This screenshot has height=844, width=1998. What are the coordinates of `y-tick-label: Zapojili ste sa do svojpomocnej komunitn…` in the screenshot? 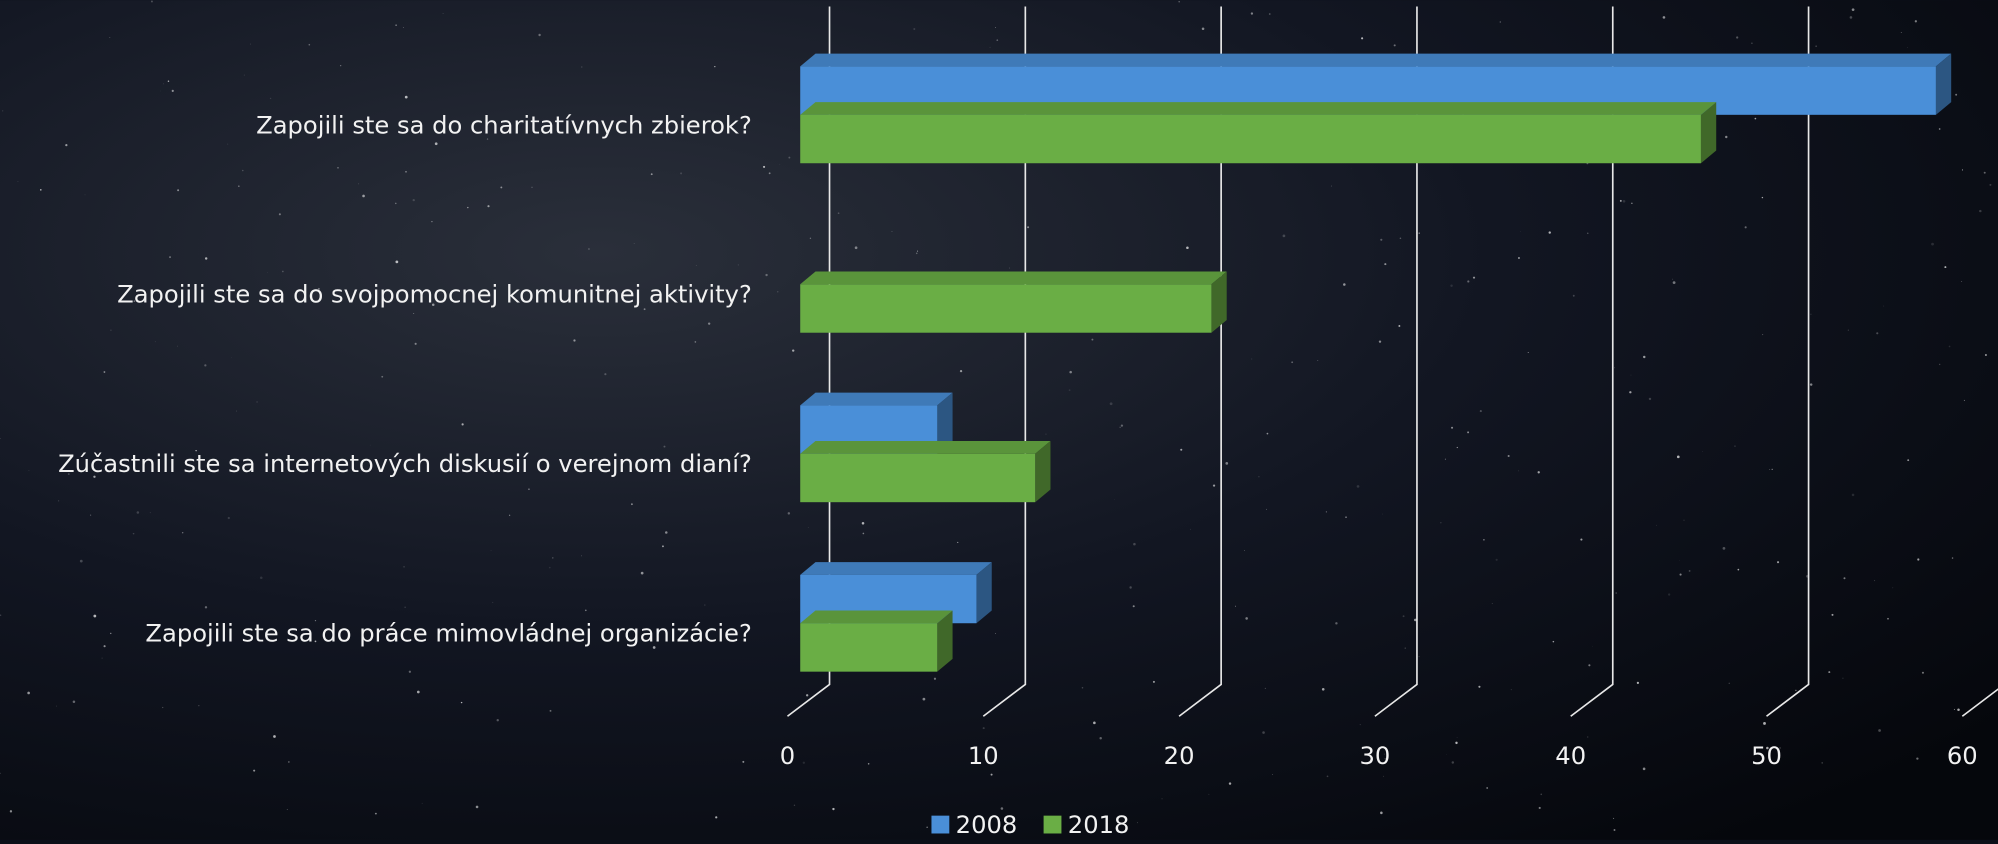 It's located at (434, 295).